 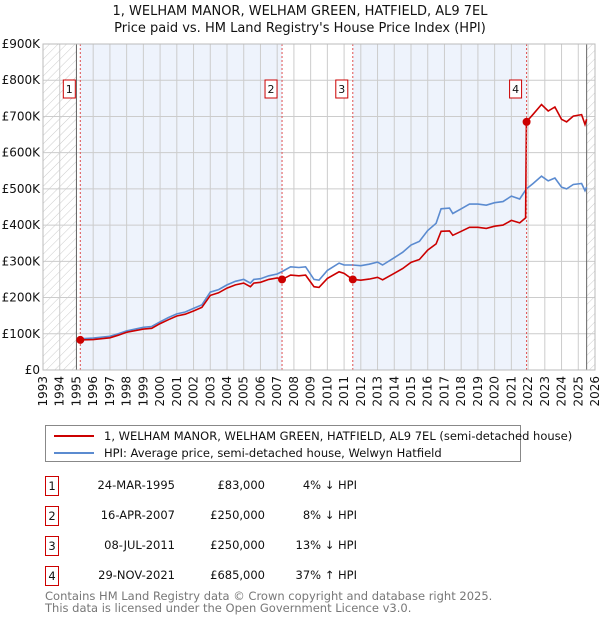 I want to click on x-tick-label: 2011, so click(x=344, y=391).